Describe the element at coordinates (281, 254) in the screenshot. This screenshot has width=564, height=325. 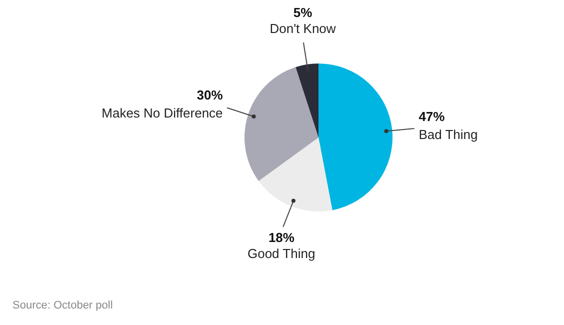
I see `slice-label: Good Thing` at that location.